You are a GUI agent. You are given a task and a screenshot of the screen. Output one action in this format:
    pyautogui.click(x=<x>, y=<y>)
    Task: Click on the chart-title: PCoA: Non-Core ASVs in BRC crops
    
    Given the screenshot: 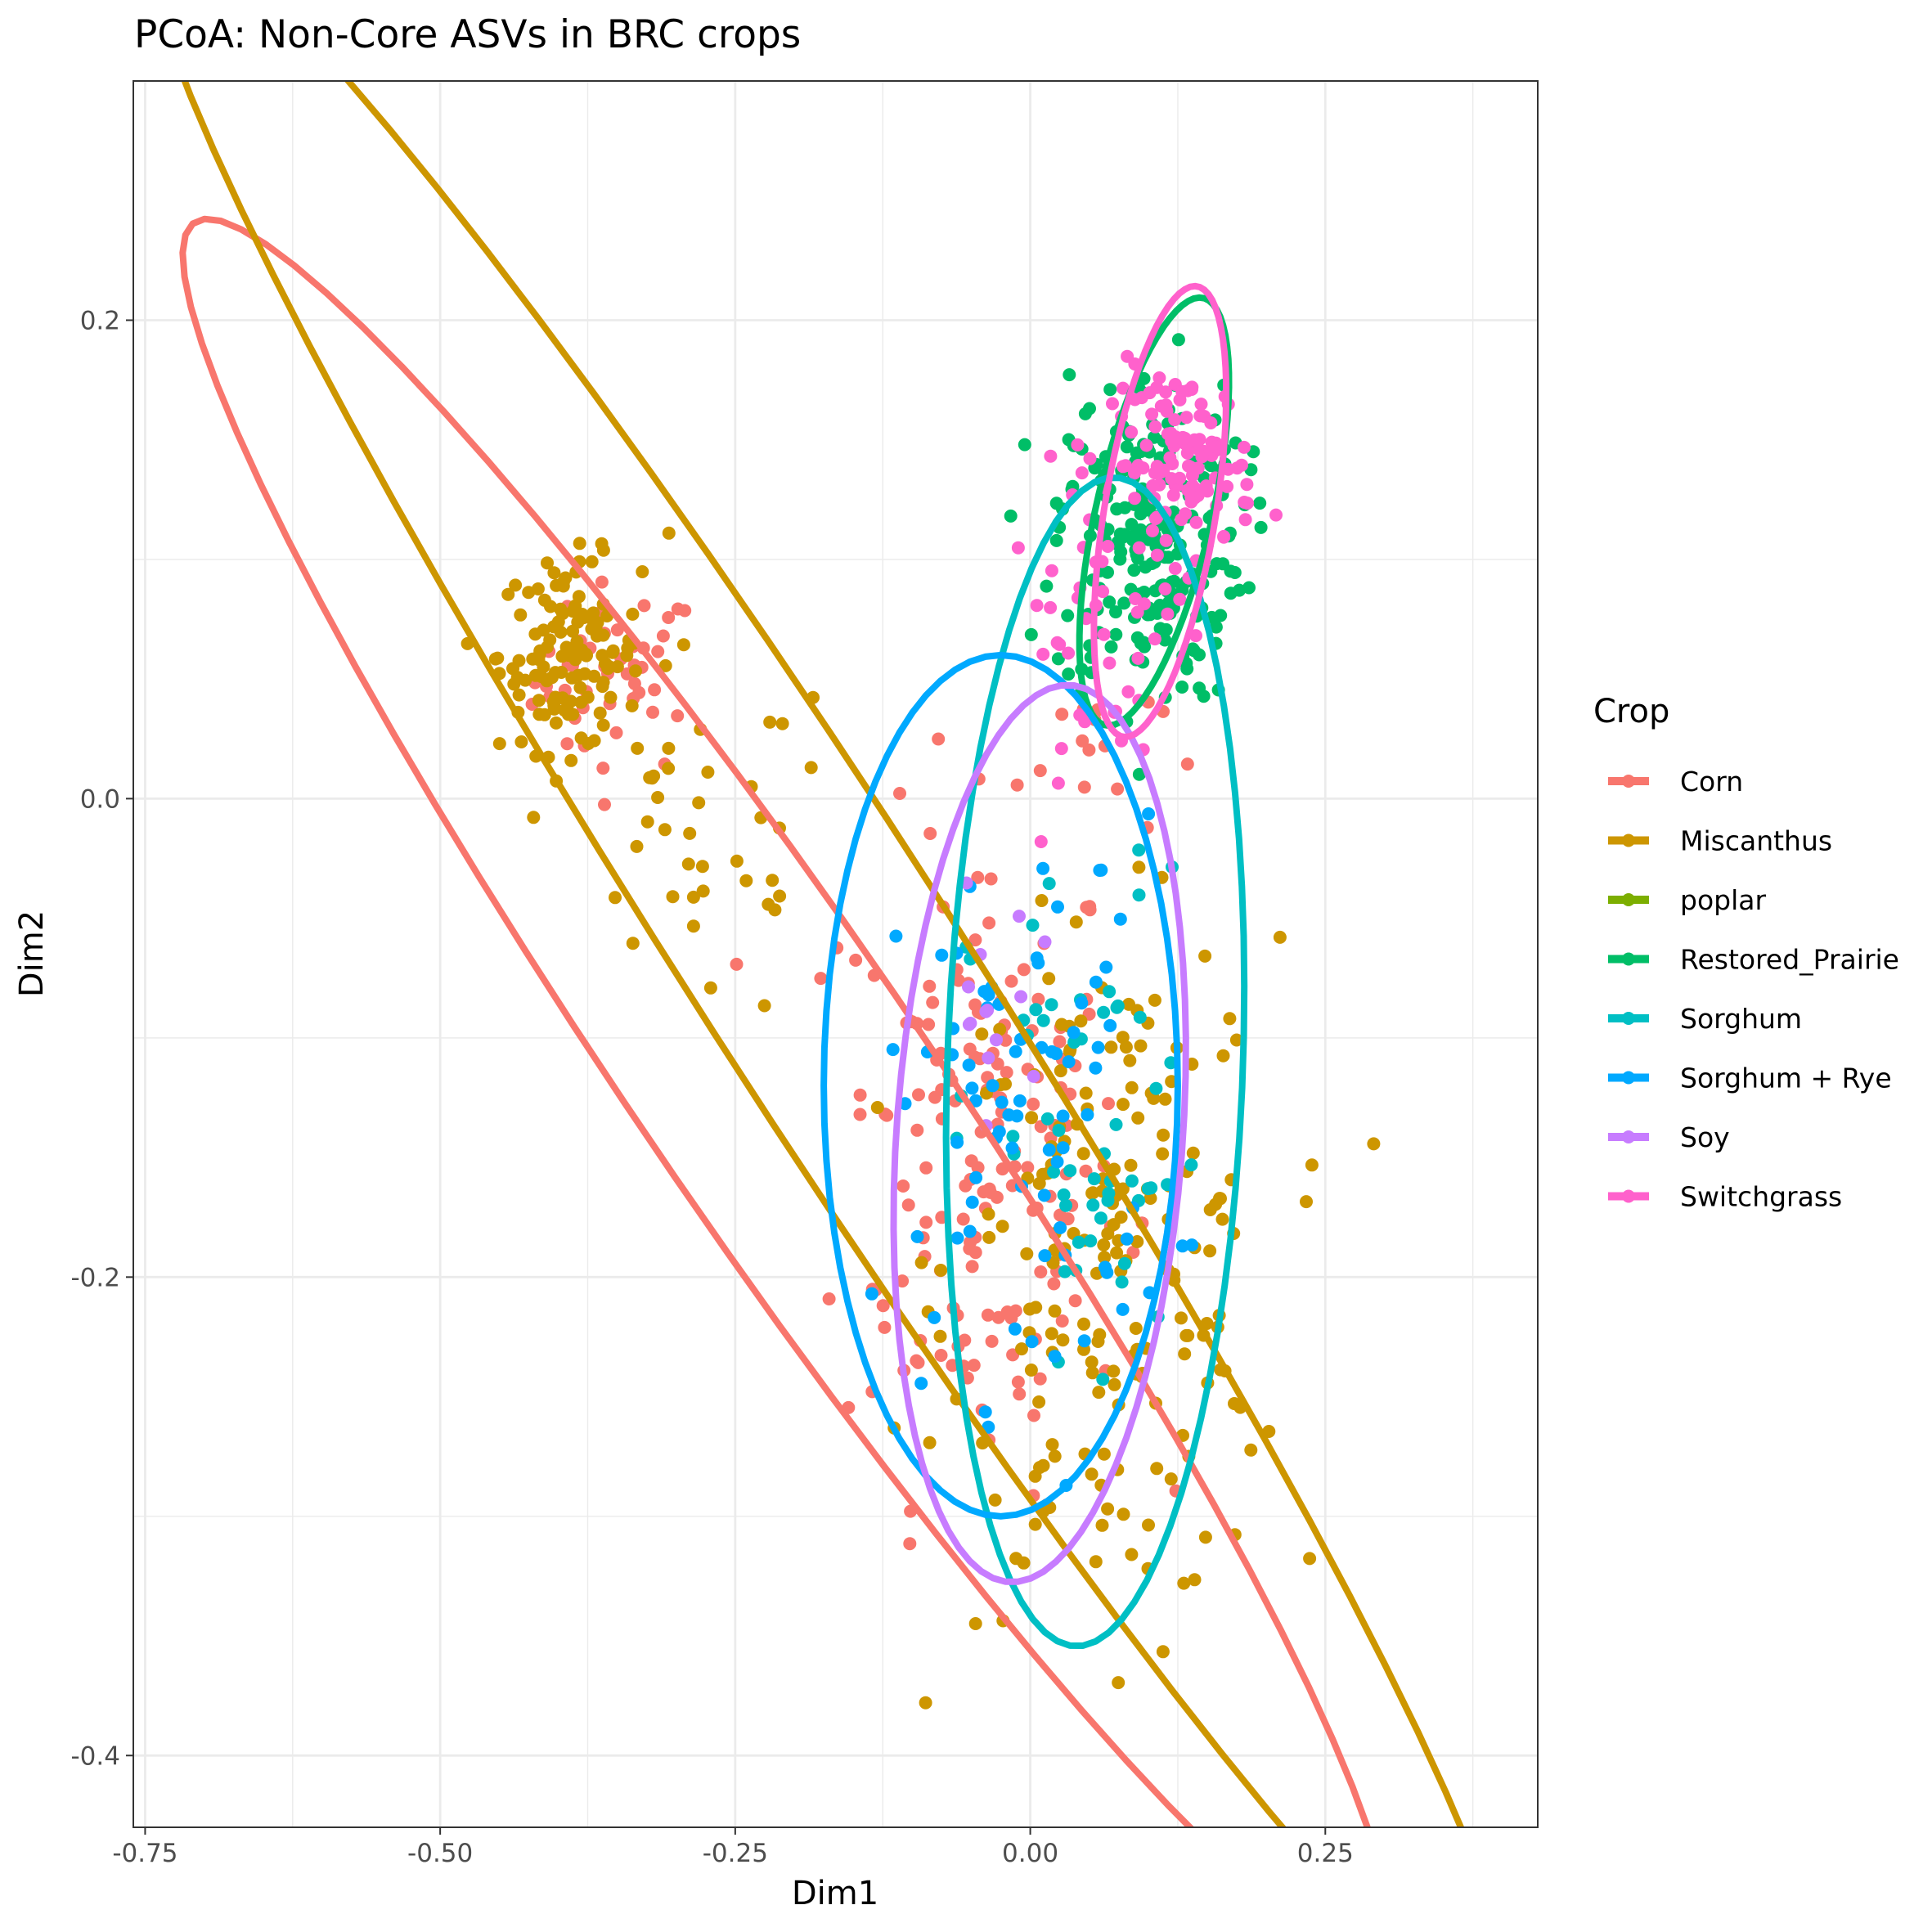 What is the action you would take?
    pyautogui.click(x=467, y=34)
    